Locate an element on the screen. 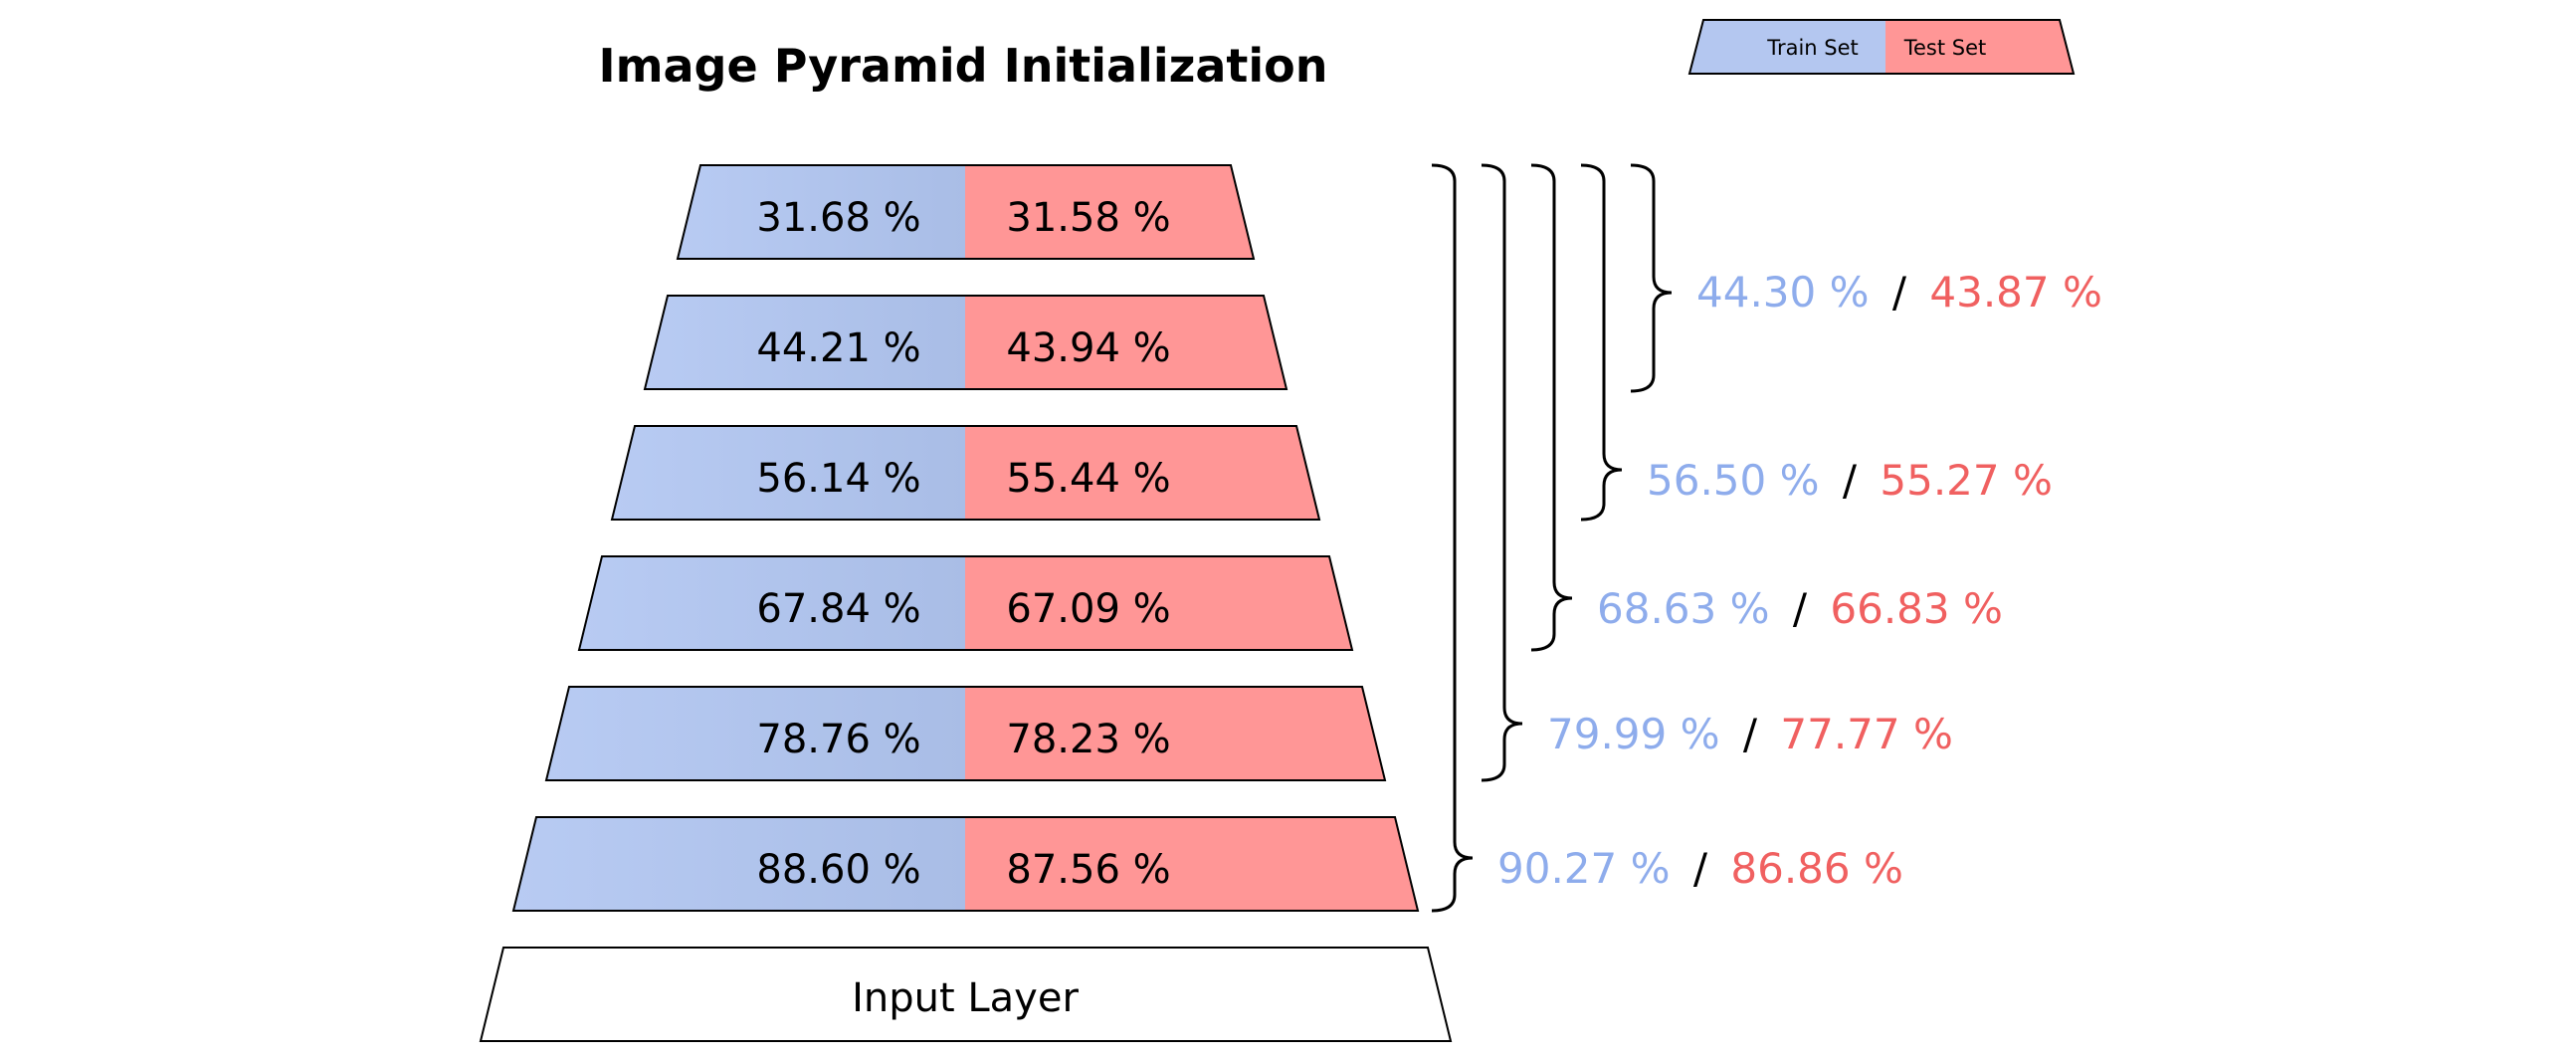 Image resolution: width=2576 pixels, height=1060 pixels. pyramid-level: 78.76 % 78.23 % is located at coordinates (965, 734).